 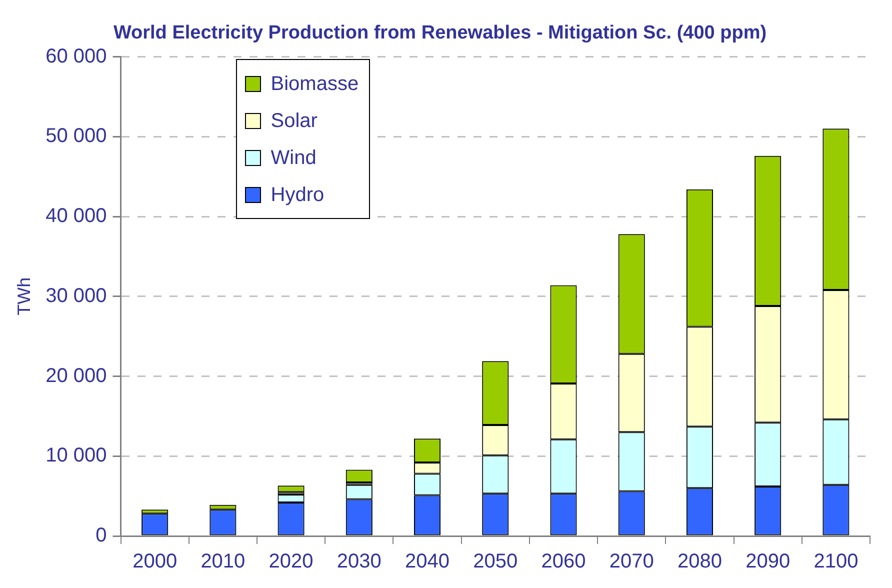 What do you see at coordinates (24, 296) in the screenshot?
I see `y-axis-title: TWh` at bounding box center [24, 296].